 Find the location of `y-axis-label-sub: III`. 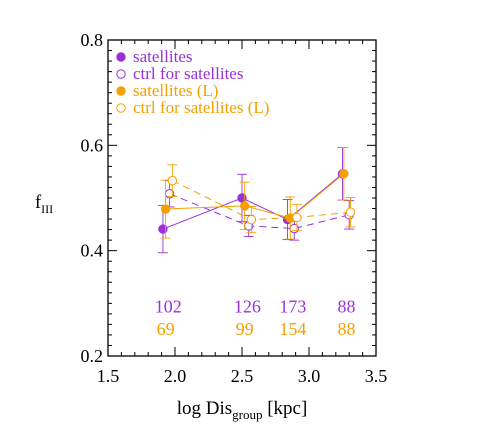

y-axis-label-sub: III is located at coordinates (47, 209).